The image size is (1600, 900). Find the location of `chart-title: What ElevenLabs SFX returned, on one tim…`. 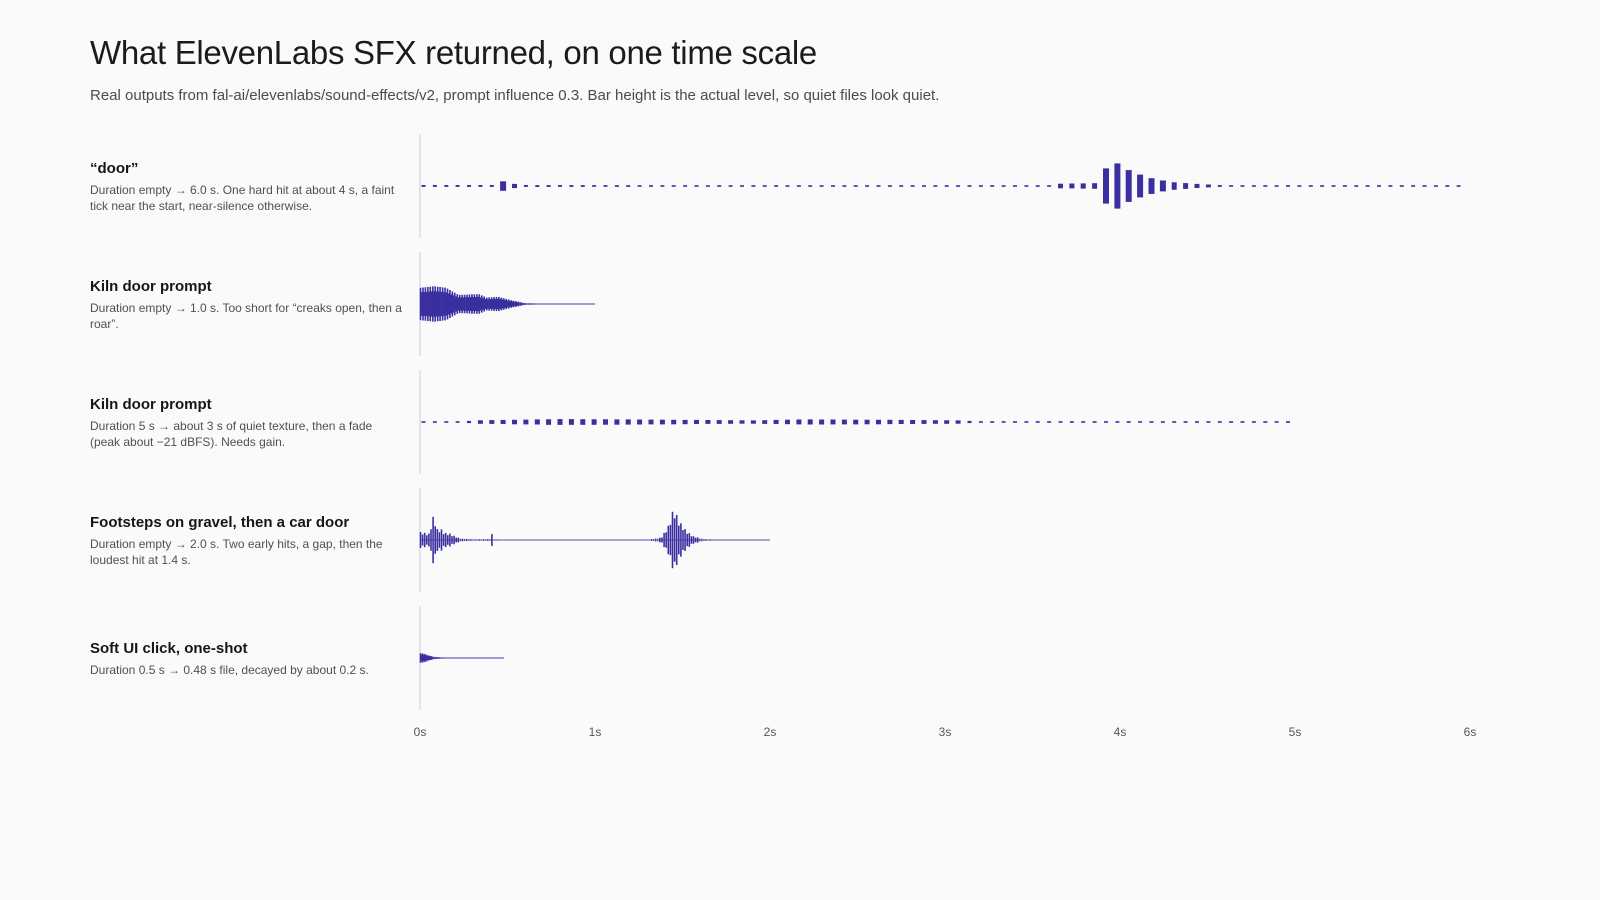

chart-title: What ElevenLabs SFX returned, on one tim… is located at coordinates (453, 52).